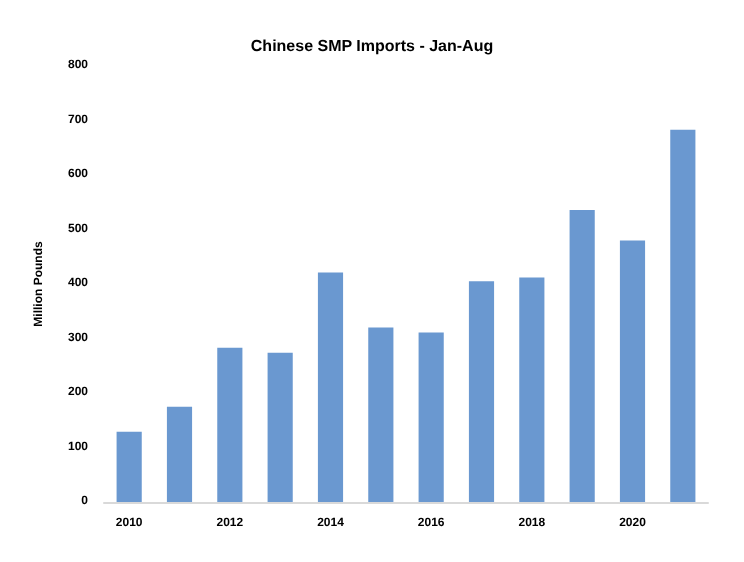 The height and width of the screenshot is (562, 744). I want to click on chart-title: Chinese SMP Imports - Jan-Aug, so click(372, 46).